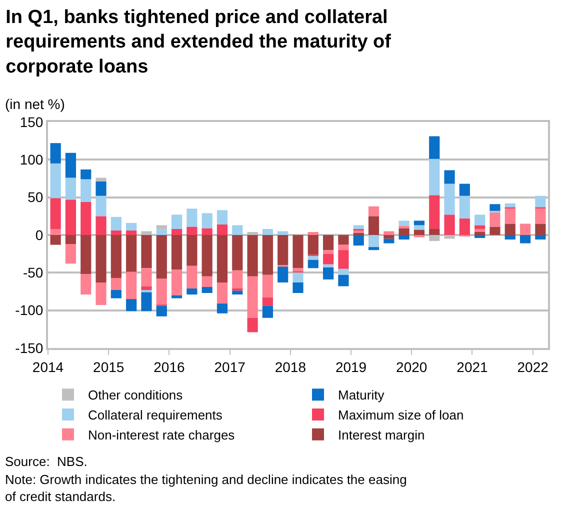 The height and width of the screenshot is (510, 563). I want to click on x-tick-label: 2022, so click(533, 366).